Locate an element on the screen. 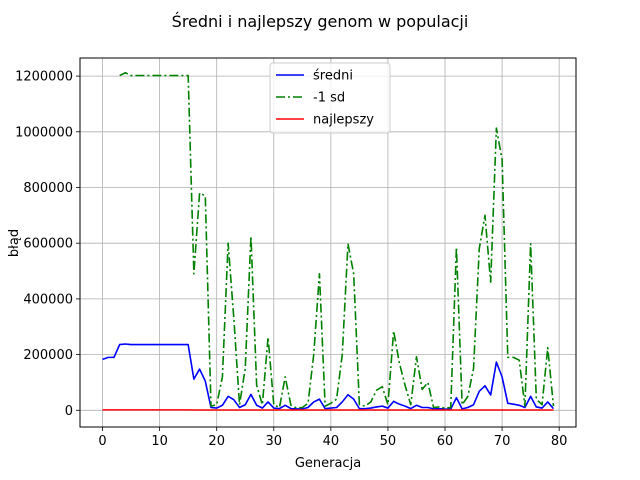 The image size is (640, 480). y-tick-label: 800000 is located at coordinates (48, 188).